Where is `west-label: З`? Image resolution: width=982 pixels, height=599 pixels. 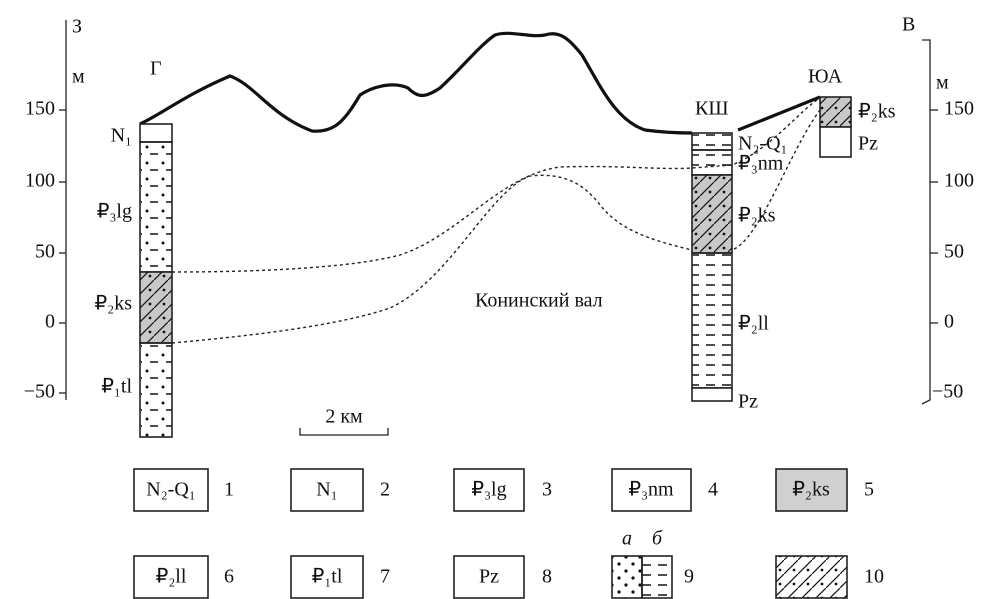 west-label: З is located at coordinates (77, 27).